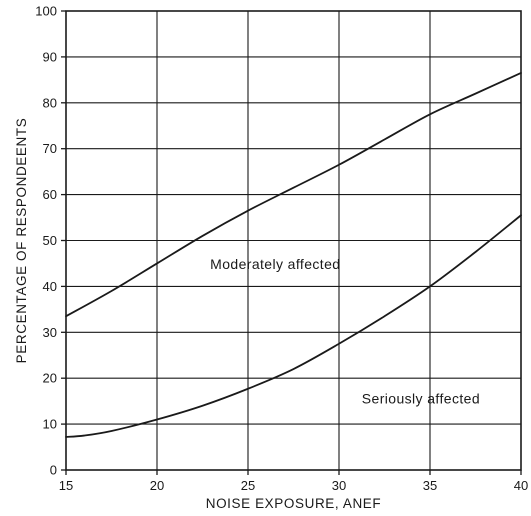 The height and width of the screenshot is (516, 531). Describe the element at coordinates (521, 485) in the screenshot. I see `x-tick-label: 40` at that location.